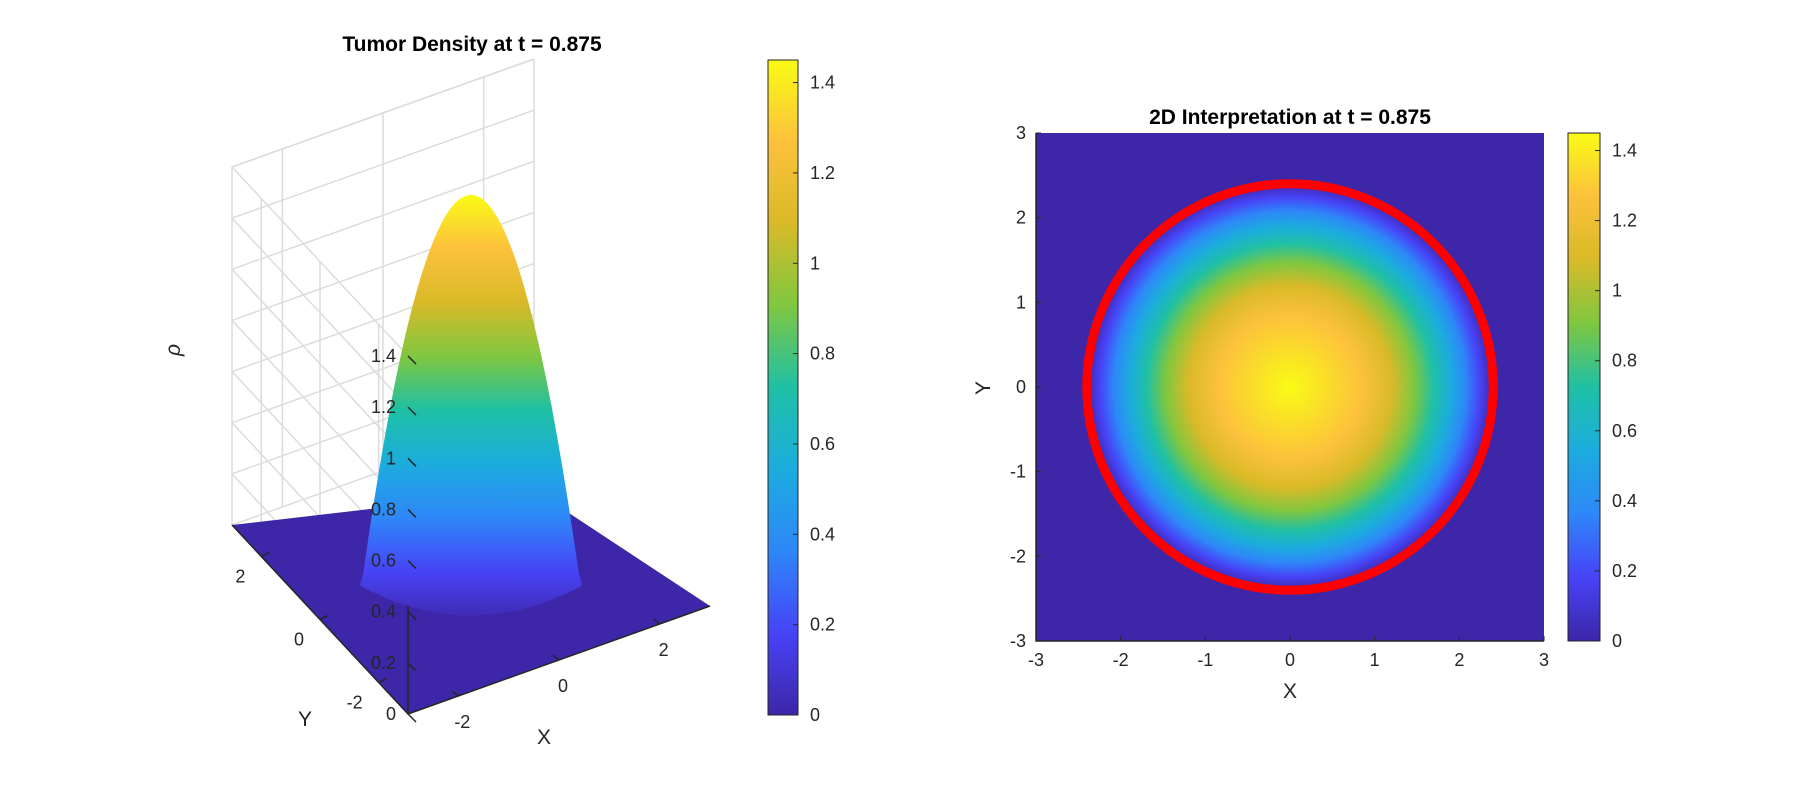 The width and height of the screenshot is (1800, 800). What do you see at coordinates (1617, 291) in the screenshot?
I see `heatmap-colorbar-tick: 1` at bounding box center [1617, 291].